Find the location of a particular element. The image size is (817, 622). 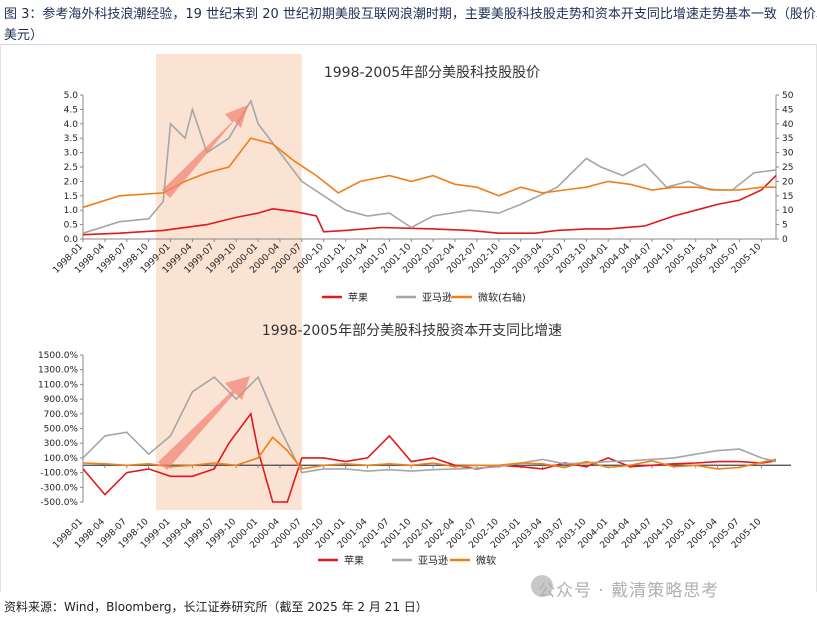

chart1-right-tick-label: 15 is located at coordinates (787, 197).